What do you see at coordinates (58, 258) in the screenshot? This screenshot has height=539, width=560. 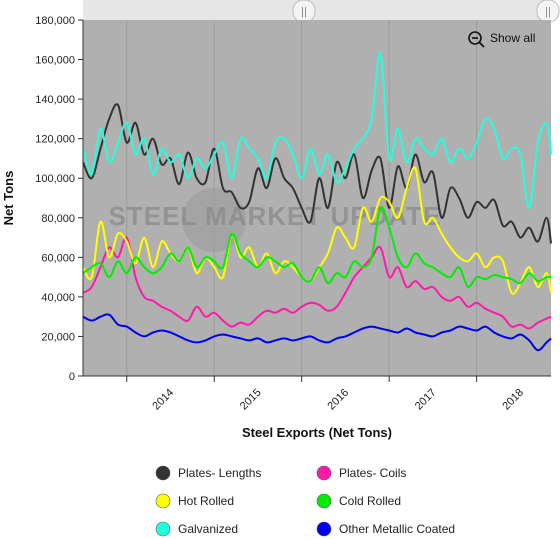 I see `y-tick-label: 60,000` at bounding box center [58, 258].